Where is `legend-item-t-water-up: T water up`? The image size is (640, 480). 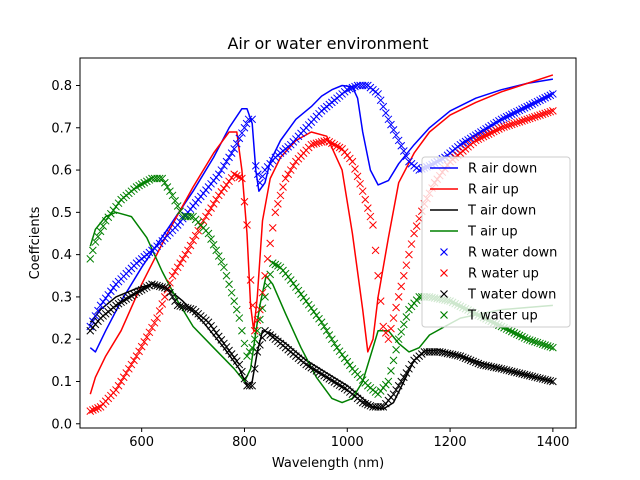
legend-item-t-water-up: T water up is located at coordinates (489, 316).